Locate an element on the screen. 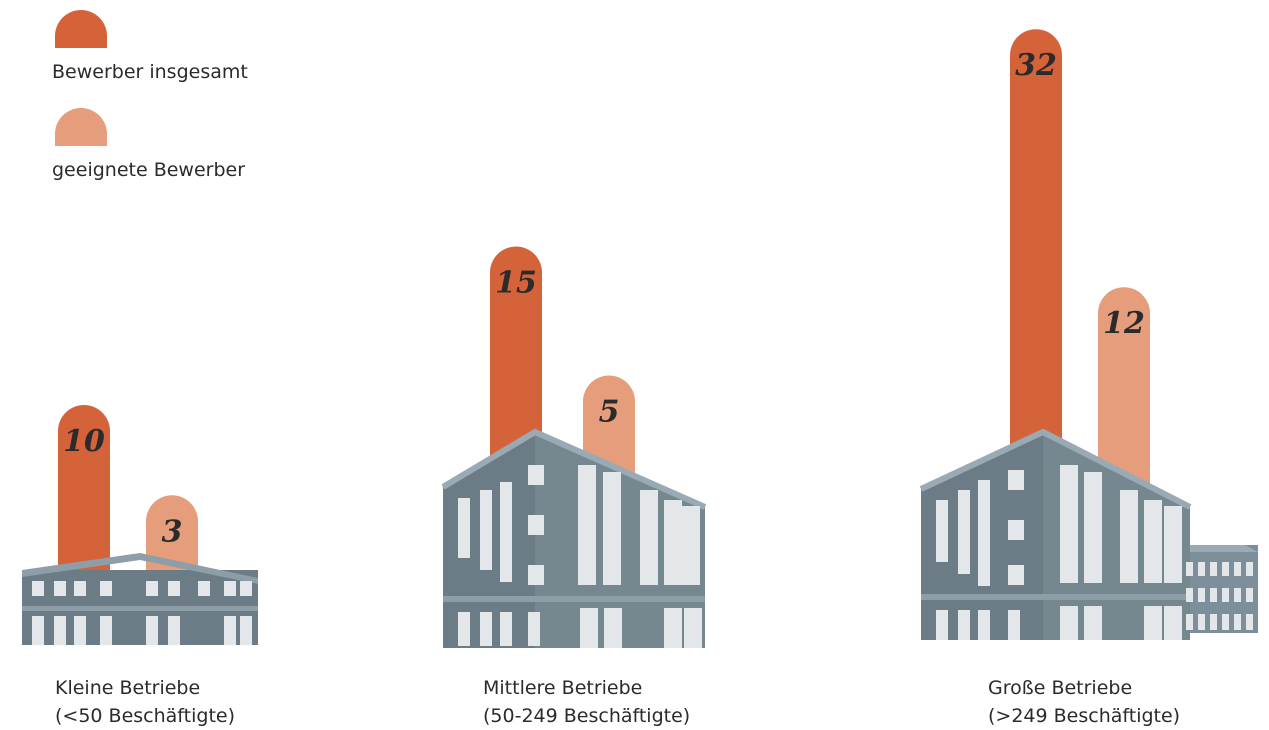 This screenshot has height=730, width=1269. value-label: 32 is located at coordinates (1036, 65).